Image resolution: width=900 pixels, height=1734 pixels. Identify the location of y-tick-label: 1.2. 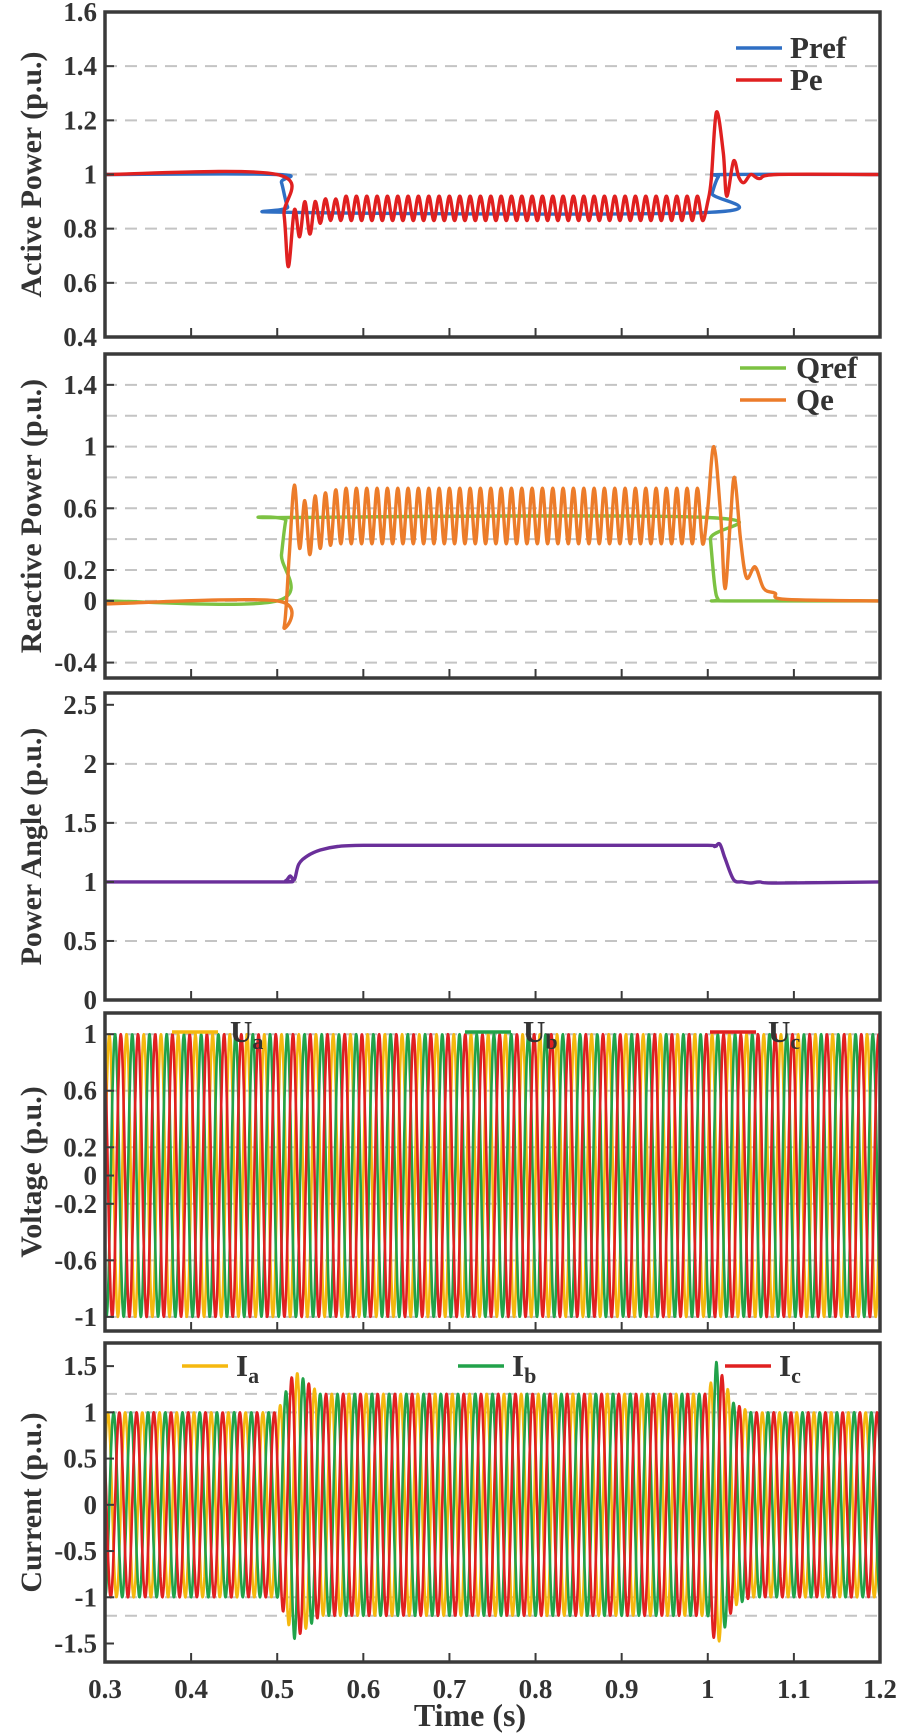
(80, 120).